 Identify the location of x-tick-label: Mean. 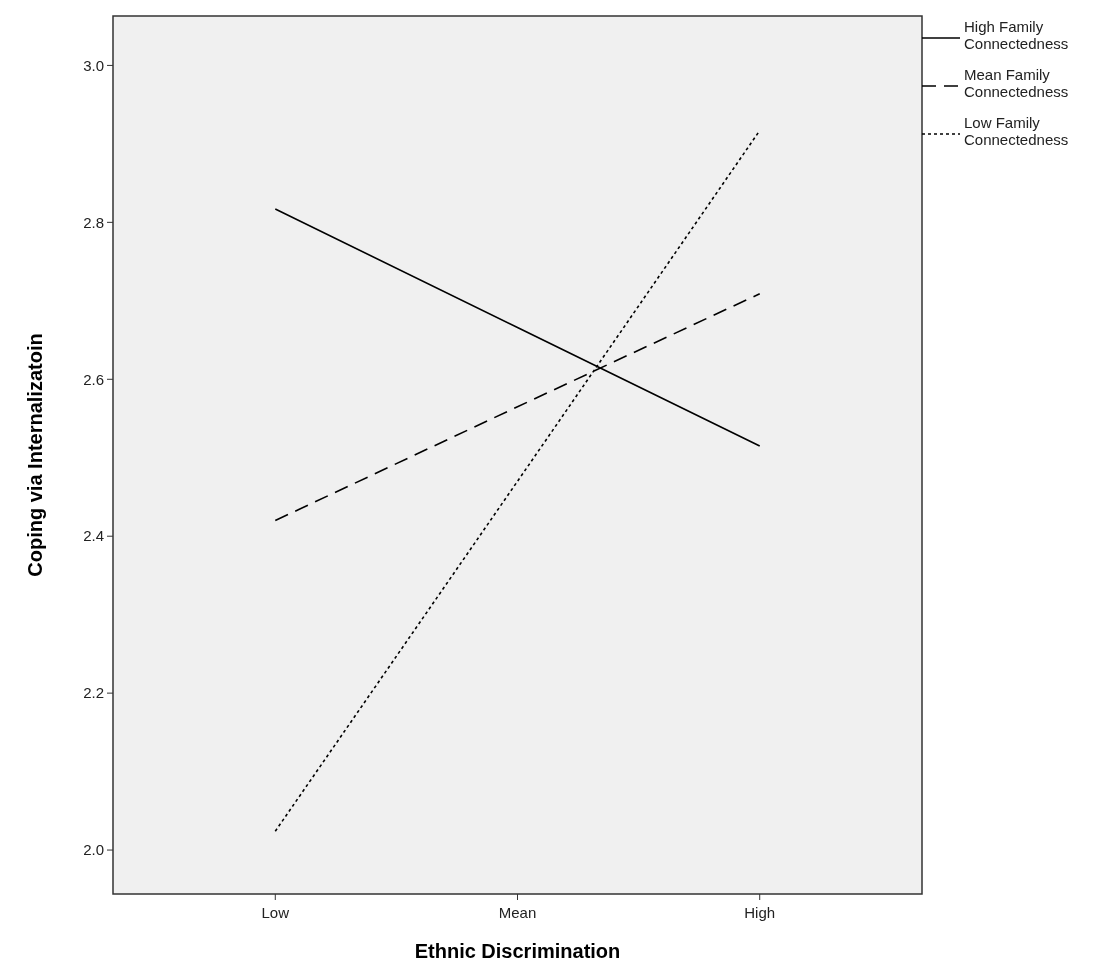
(517, 912).